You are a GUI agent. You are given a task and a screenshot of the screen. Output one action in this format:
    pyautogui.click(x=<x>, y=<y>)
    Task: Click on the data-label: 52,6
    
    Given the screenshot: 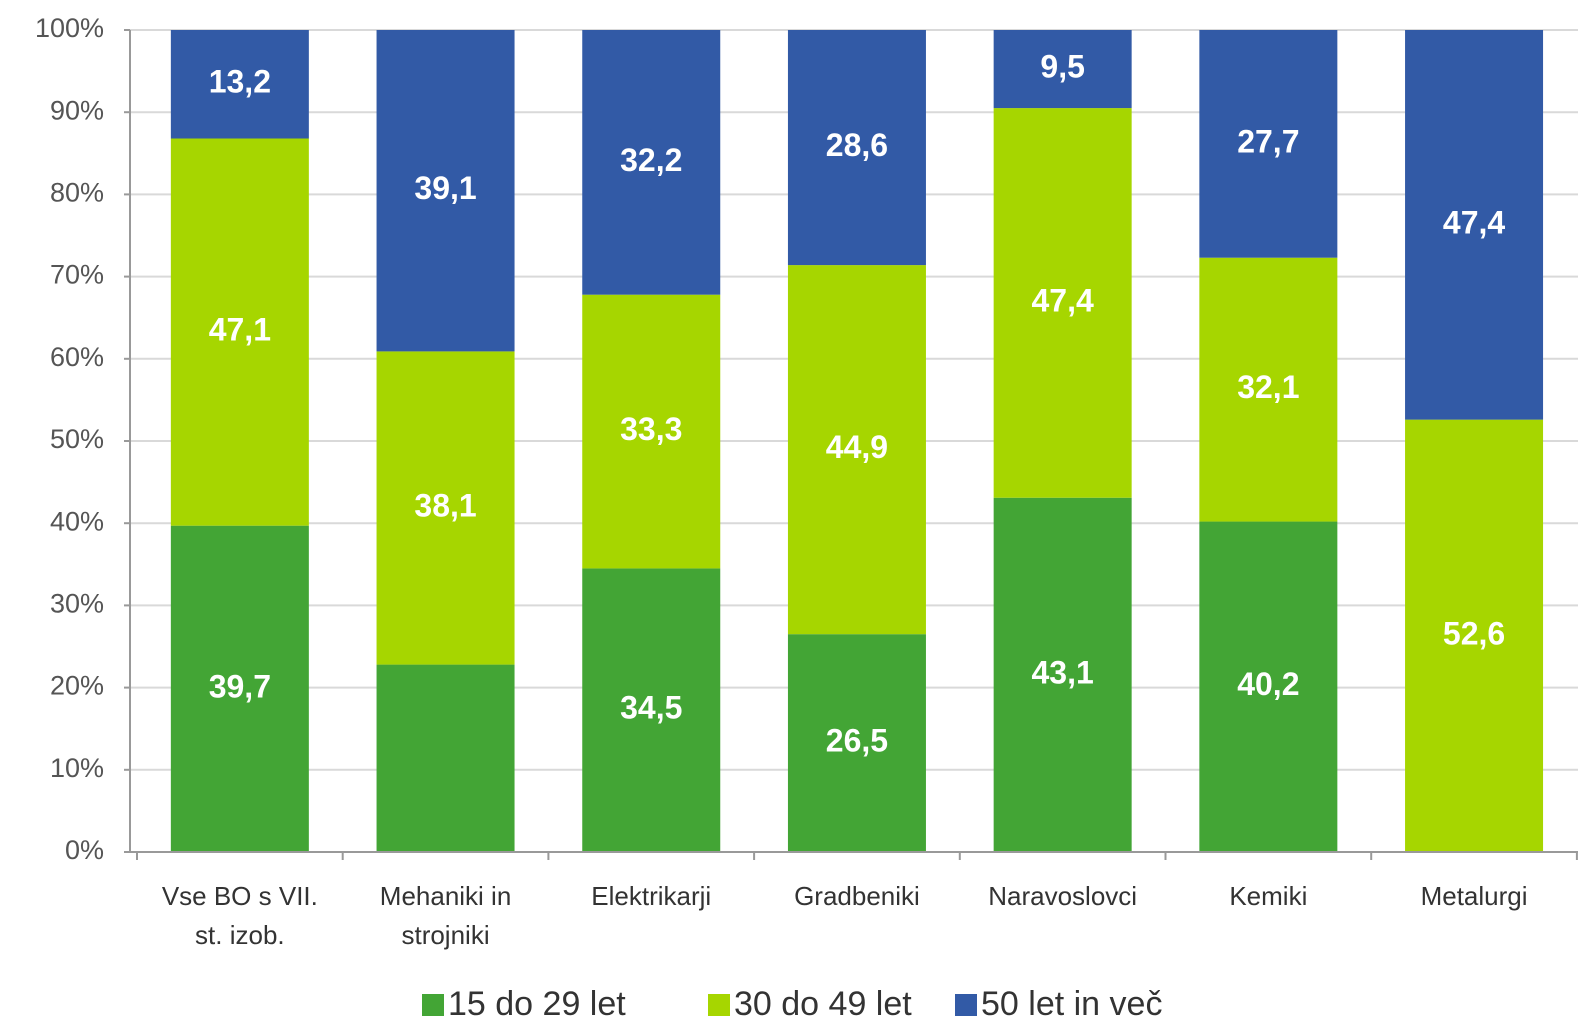 What is the action you would take?
    pyautogui.click(x=1474, y=633)
    